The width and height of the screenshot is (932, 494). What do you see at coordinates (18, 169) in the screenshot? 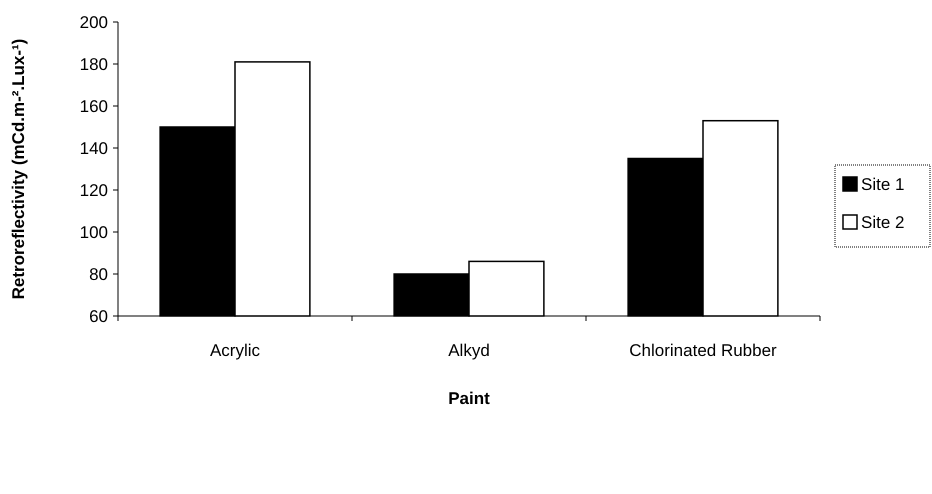
I see `y-axis-title: Retroreflectivity (mCd.m-².Lux-¹)` at bounding box center [18, 169].